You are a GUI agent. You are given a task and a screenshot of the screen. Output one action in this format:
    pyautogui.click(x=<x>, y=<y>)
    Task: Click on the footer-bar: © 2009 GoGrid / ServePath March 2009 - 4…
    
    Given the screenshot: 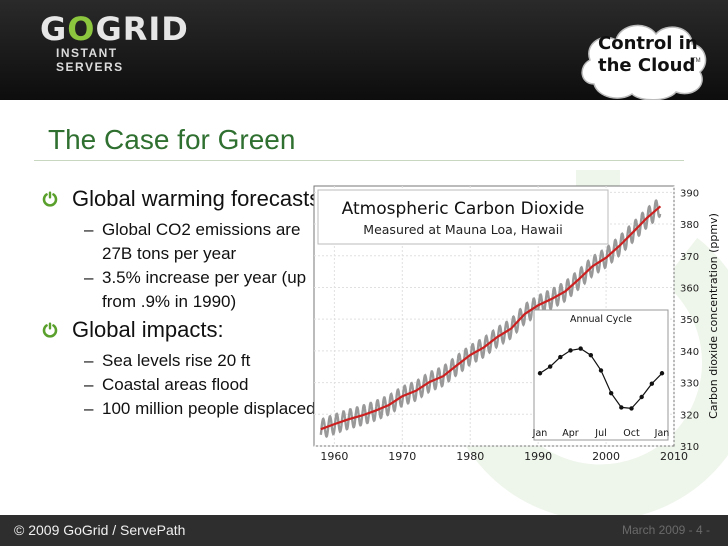 What is the action you would take?
    pyautogui.click(x=364, y=530)
    